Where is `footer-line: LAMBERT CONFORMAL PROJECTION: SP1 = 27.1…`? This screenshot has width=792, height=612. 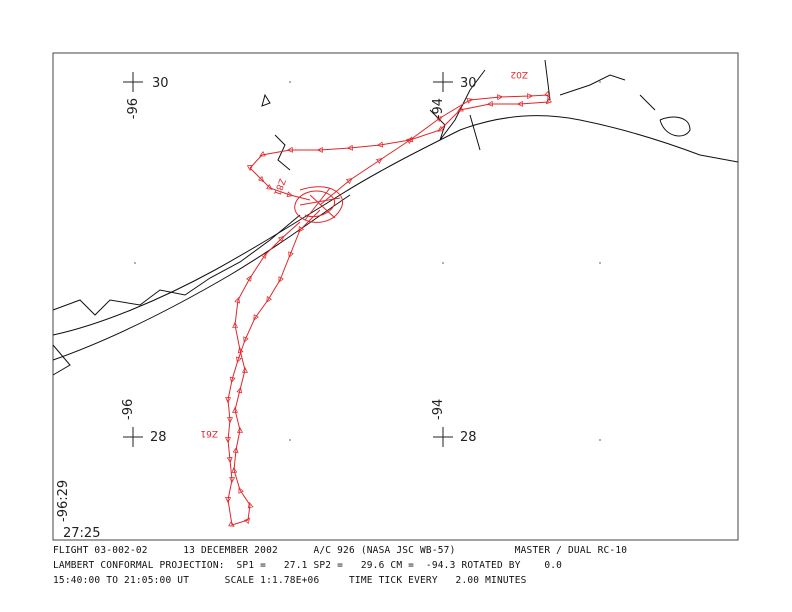
footer-line: LAMBERT CONFORMAL PROJECTION: SP1 = 27.1… is located at coordinates (308, 565).